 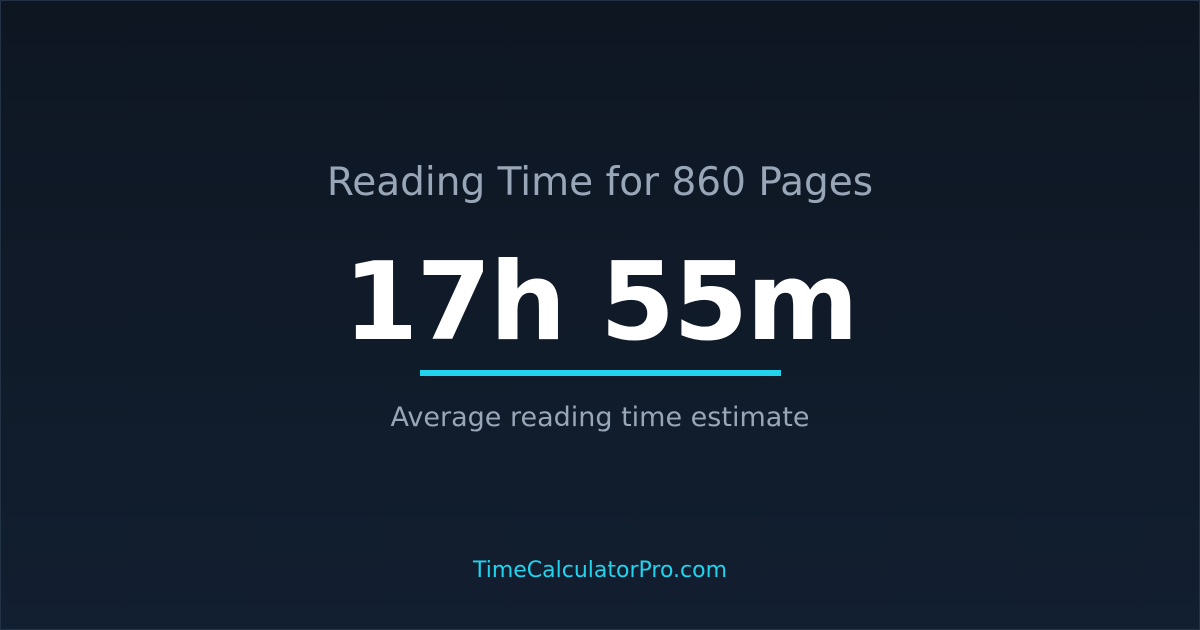 I want to click on subtitle: Average reading time estimate, so click(x=600, y=417).